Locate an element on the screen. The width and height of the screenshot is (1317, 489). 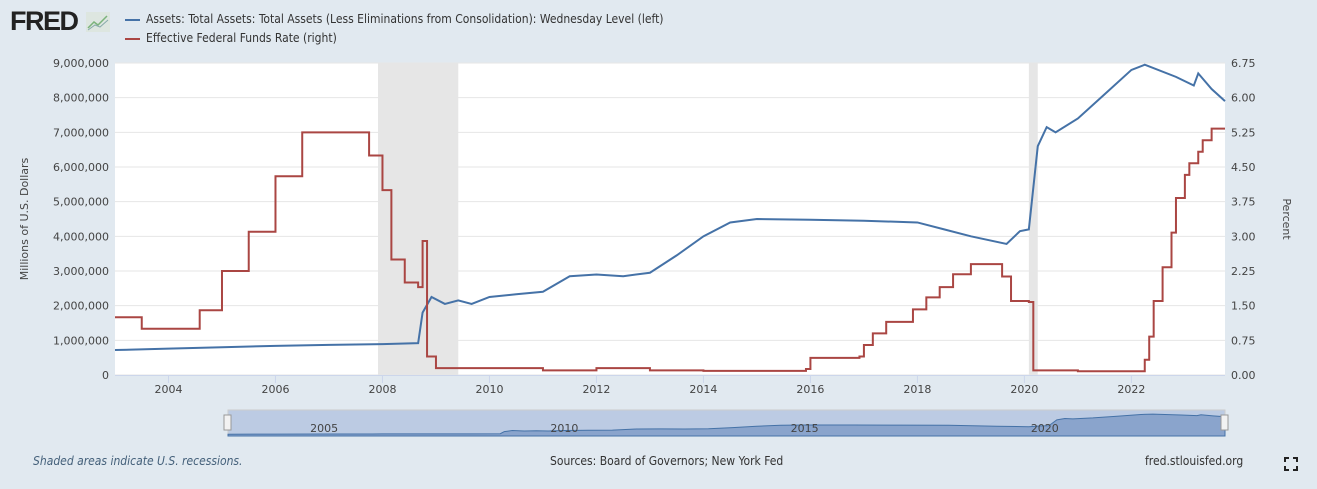
recession-note: Shaded areas indicate U.S. recessions. is located at coordinates (138, 461).